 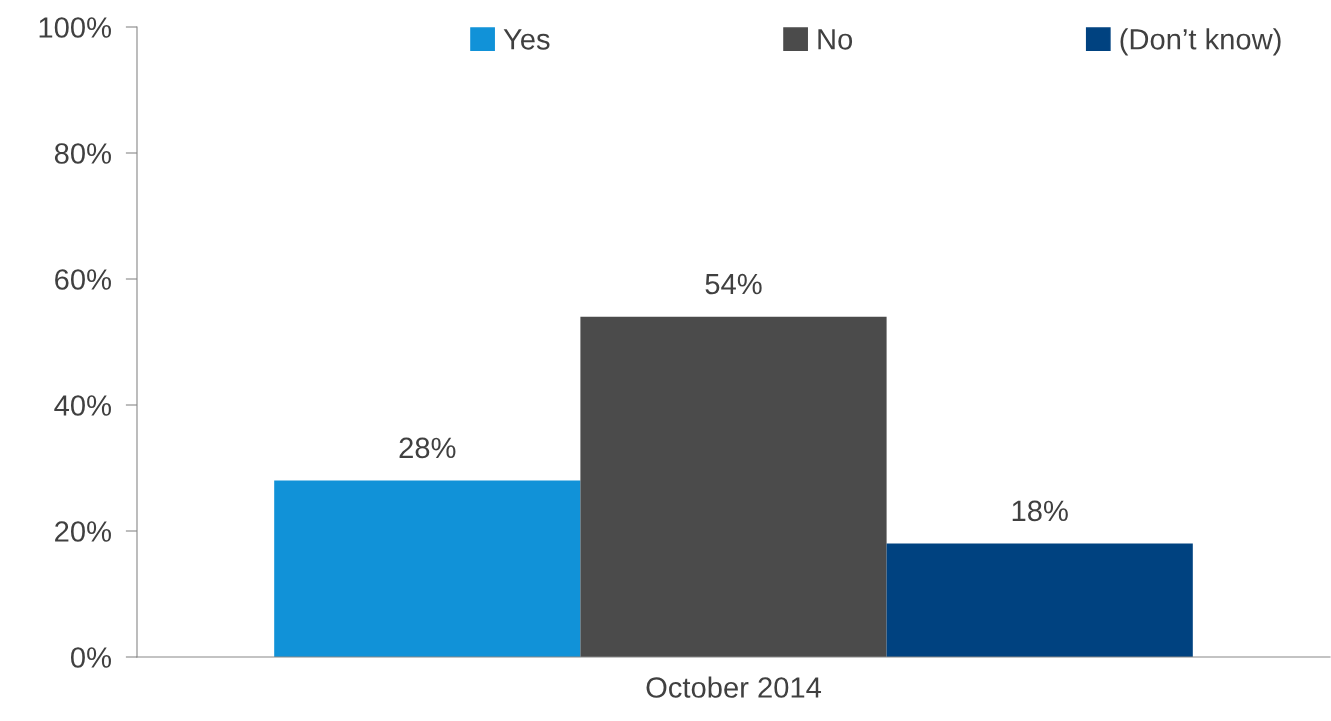 What do you see at coordinates (75, 27) in the screenshot?
I see `y-tick-label: 100%` at bounding box center [75, 27].